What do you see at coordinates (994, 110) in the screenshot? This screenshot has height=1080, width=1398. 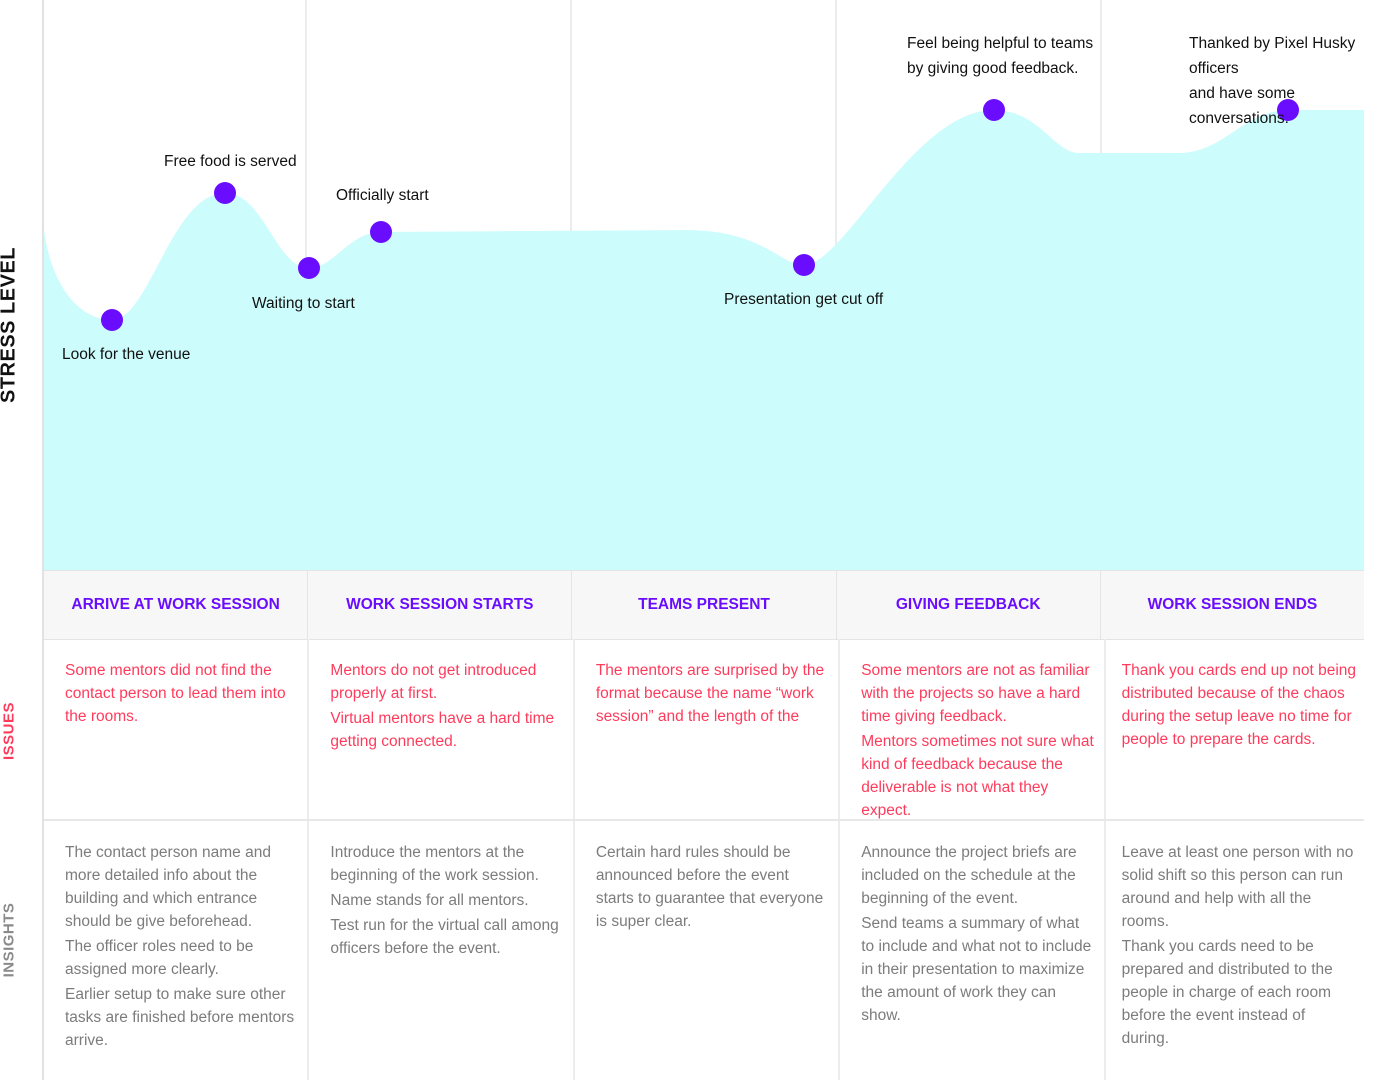 I see `event-point-helpful-feedback` at bounding box center [994, 110].